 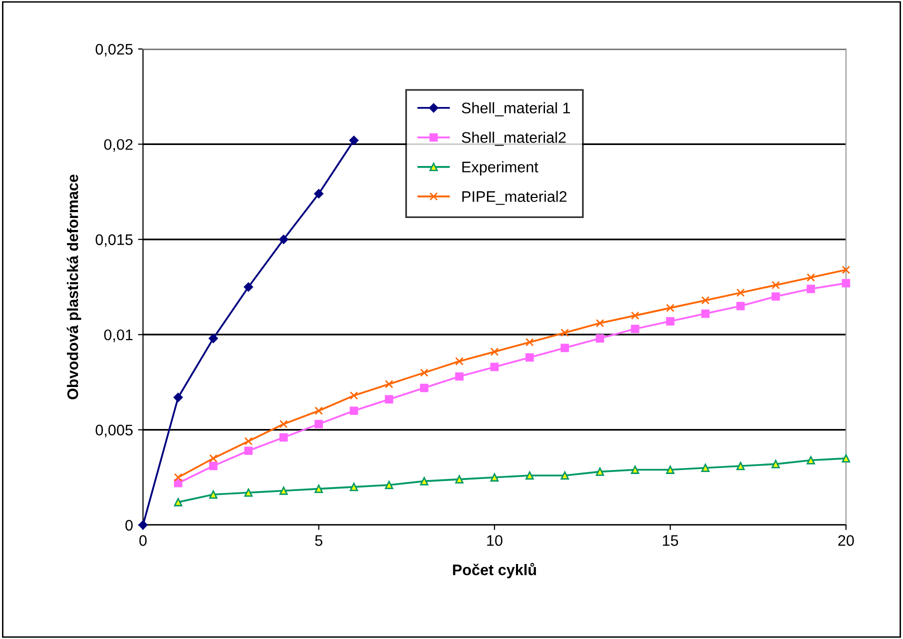 What do you see at coordinates (118, 335) in the screenshot?
I see `y-tick-label: 0,01` at bounding box center [118, 335].